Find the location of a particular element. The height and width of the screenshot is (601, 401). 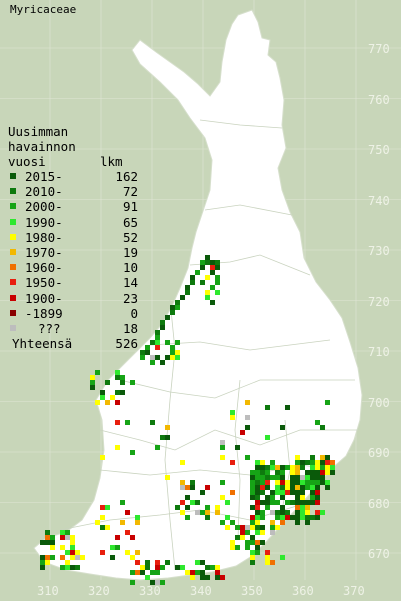

y-tick-label: 730 is located at coordinates (379, 251).